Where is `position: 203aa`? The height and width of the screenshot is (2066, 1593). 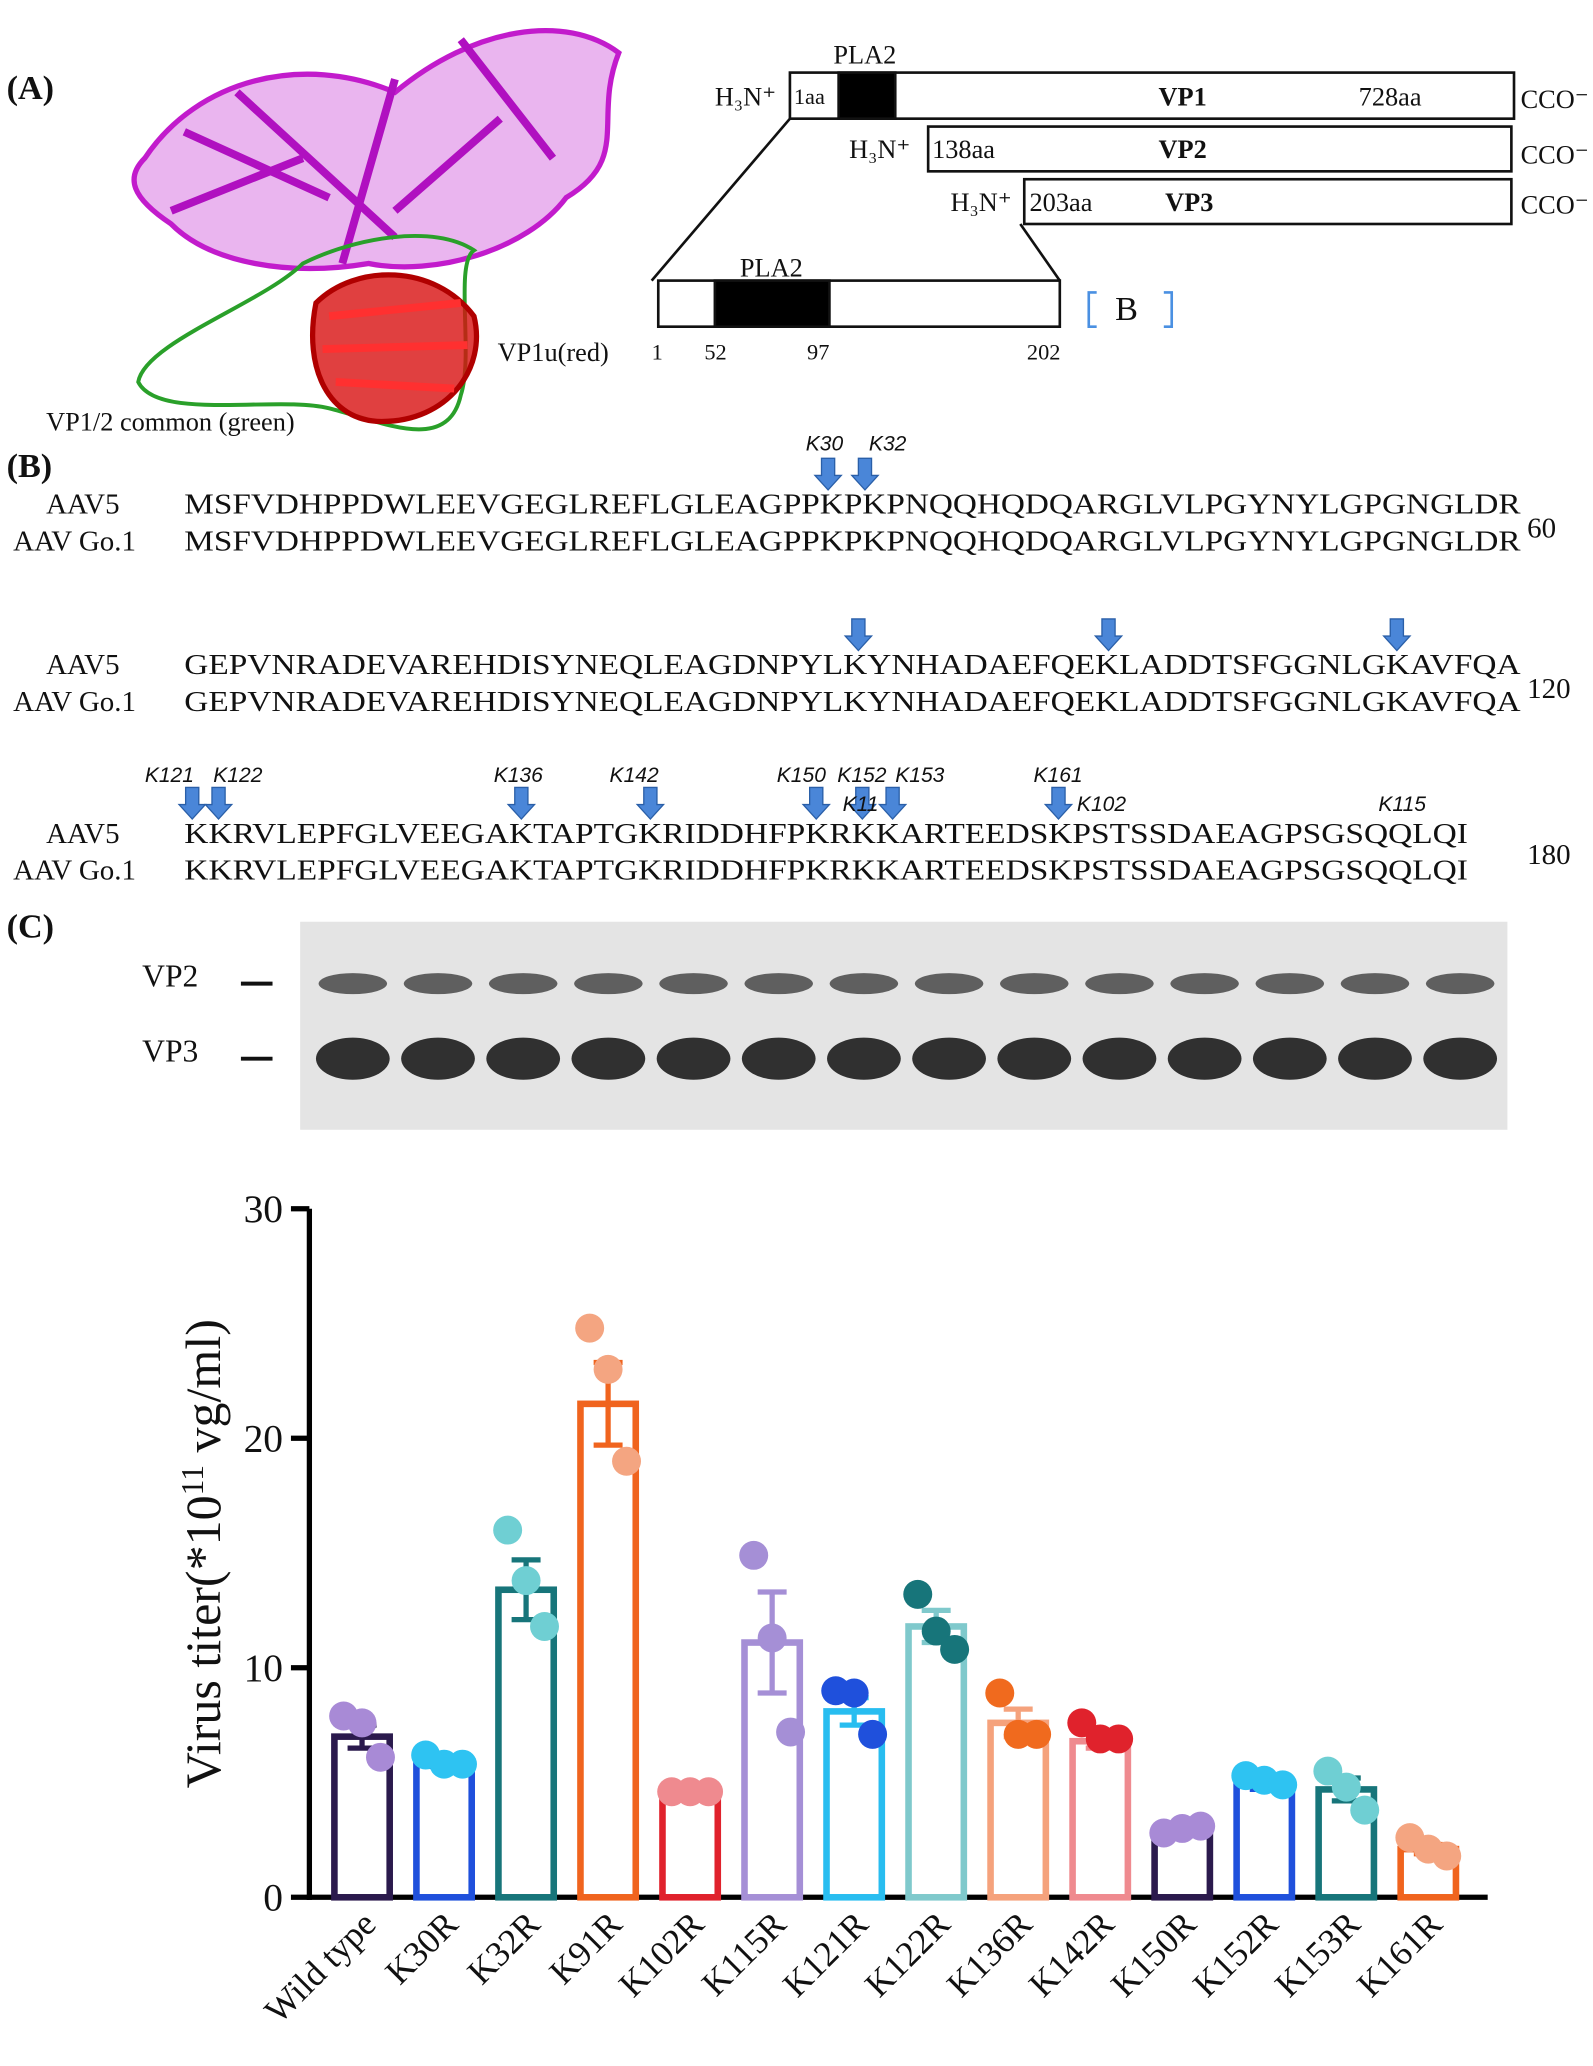 position: 203aa is located at coordinates (1061, 202).